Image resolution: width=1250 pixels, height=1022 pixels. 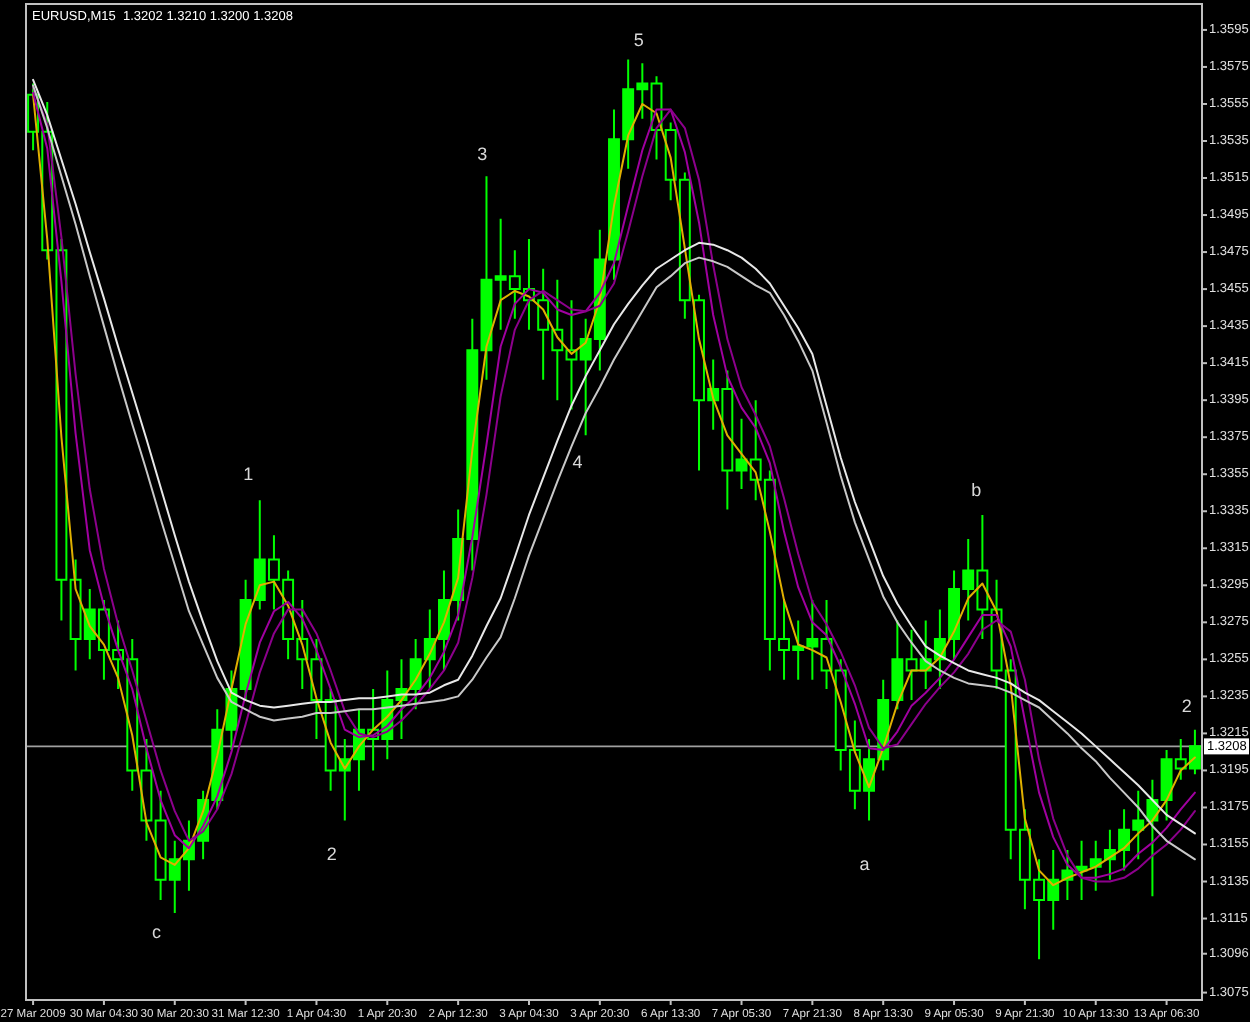 What do you see at coordinates (248, 474) in the screenshot?
I see `annotation: 1` at bounding box center [248, 474].